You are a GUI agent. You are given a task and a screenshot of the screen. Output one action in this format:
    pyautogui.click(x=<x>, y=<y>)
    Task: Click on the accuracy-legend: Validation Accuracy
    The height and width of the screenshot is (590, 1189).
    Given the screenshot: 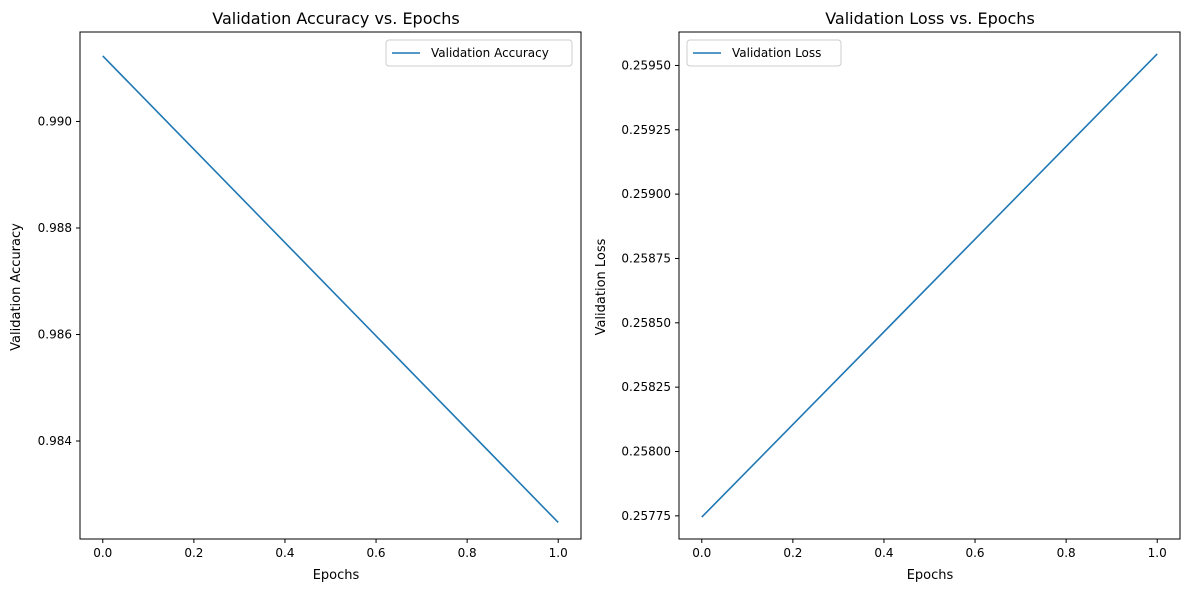 What is the action you would take?
    pyautogui.click(x=479, y=53)
    